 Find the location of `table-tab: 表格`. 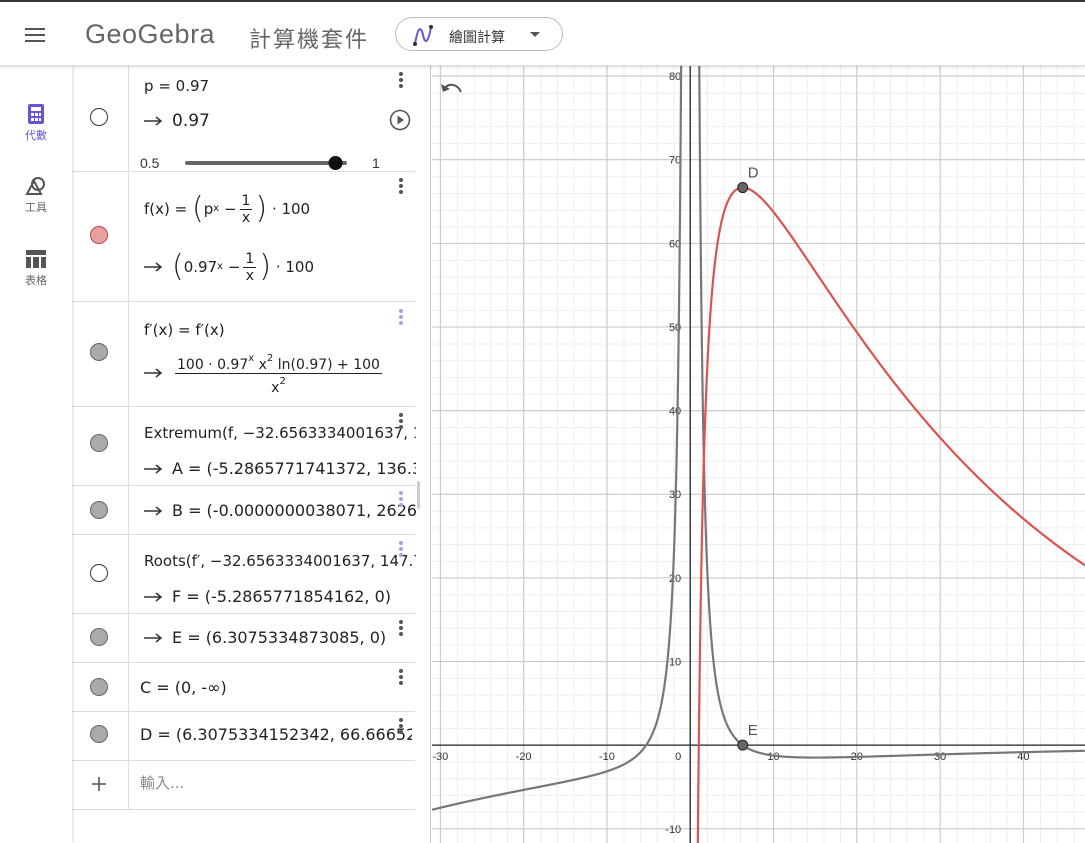

table-tab: 表格 is located at coordinates (36, 268).